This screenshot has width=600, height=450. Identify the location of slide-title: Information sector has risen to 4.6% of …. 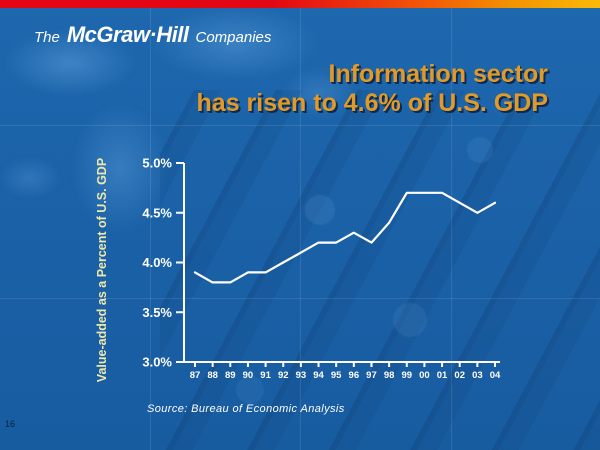
(372, 89).